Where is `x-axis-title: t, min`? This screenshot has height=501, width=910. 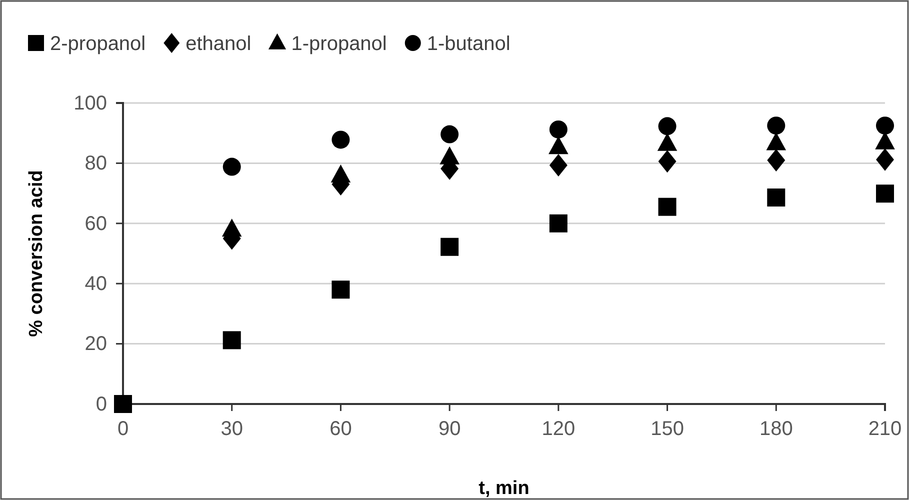 x-axis-title: t, min is located at coordinates (504, 488).